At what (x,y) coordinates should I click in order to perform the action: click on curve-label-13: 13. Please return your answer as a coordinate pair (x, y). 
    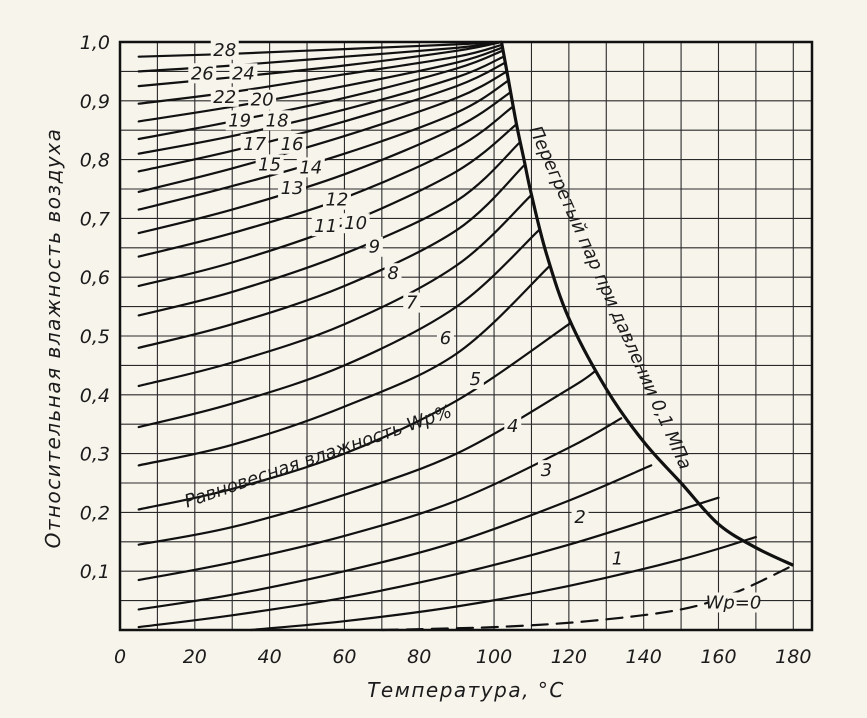
    Looking at the image, I should click on (292, 188).